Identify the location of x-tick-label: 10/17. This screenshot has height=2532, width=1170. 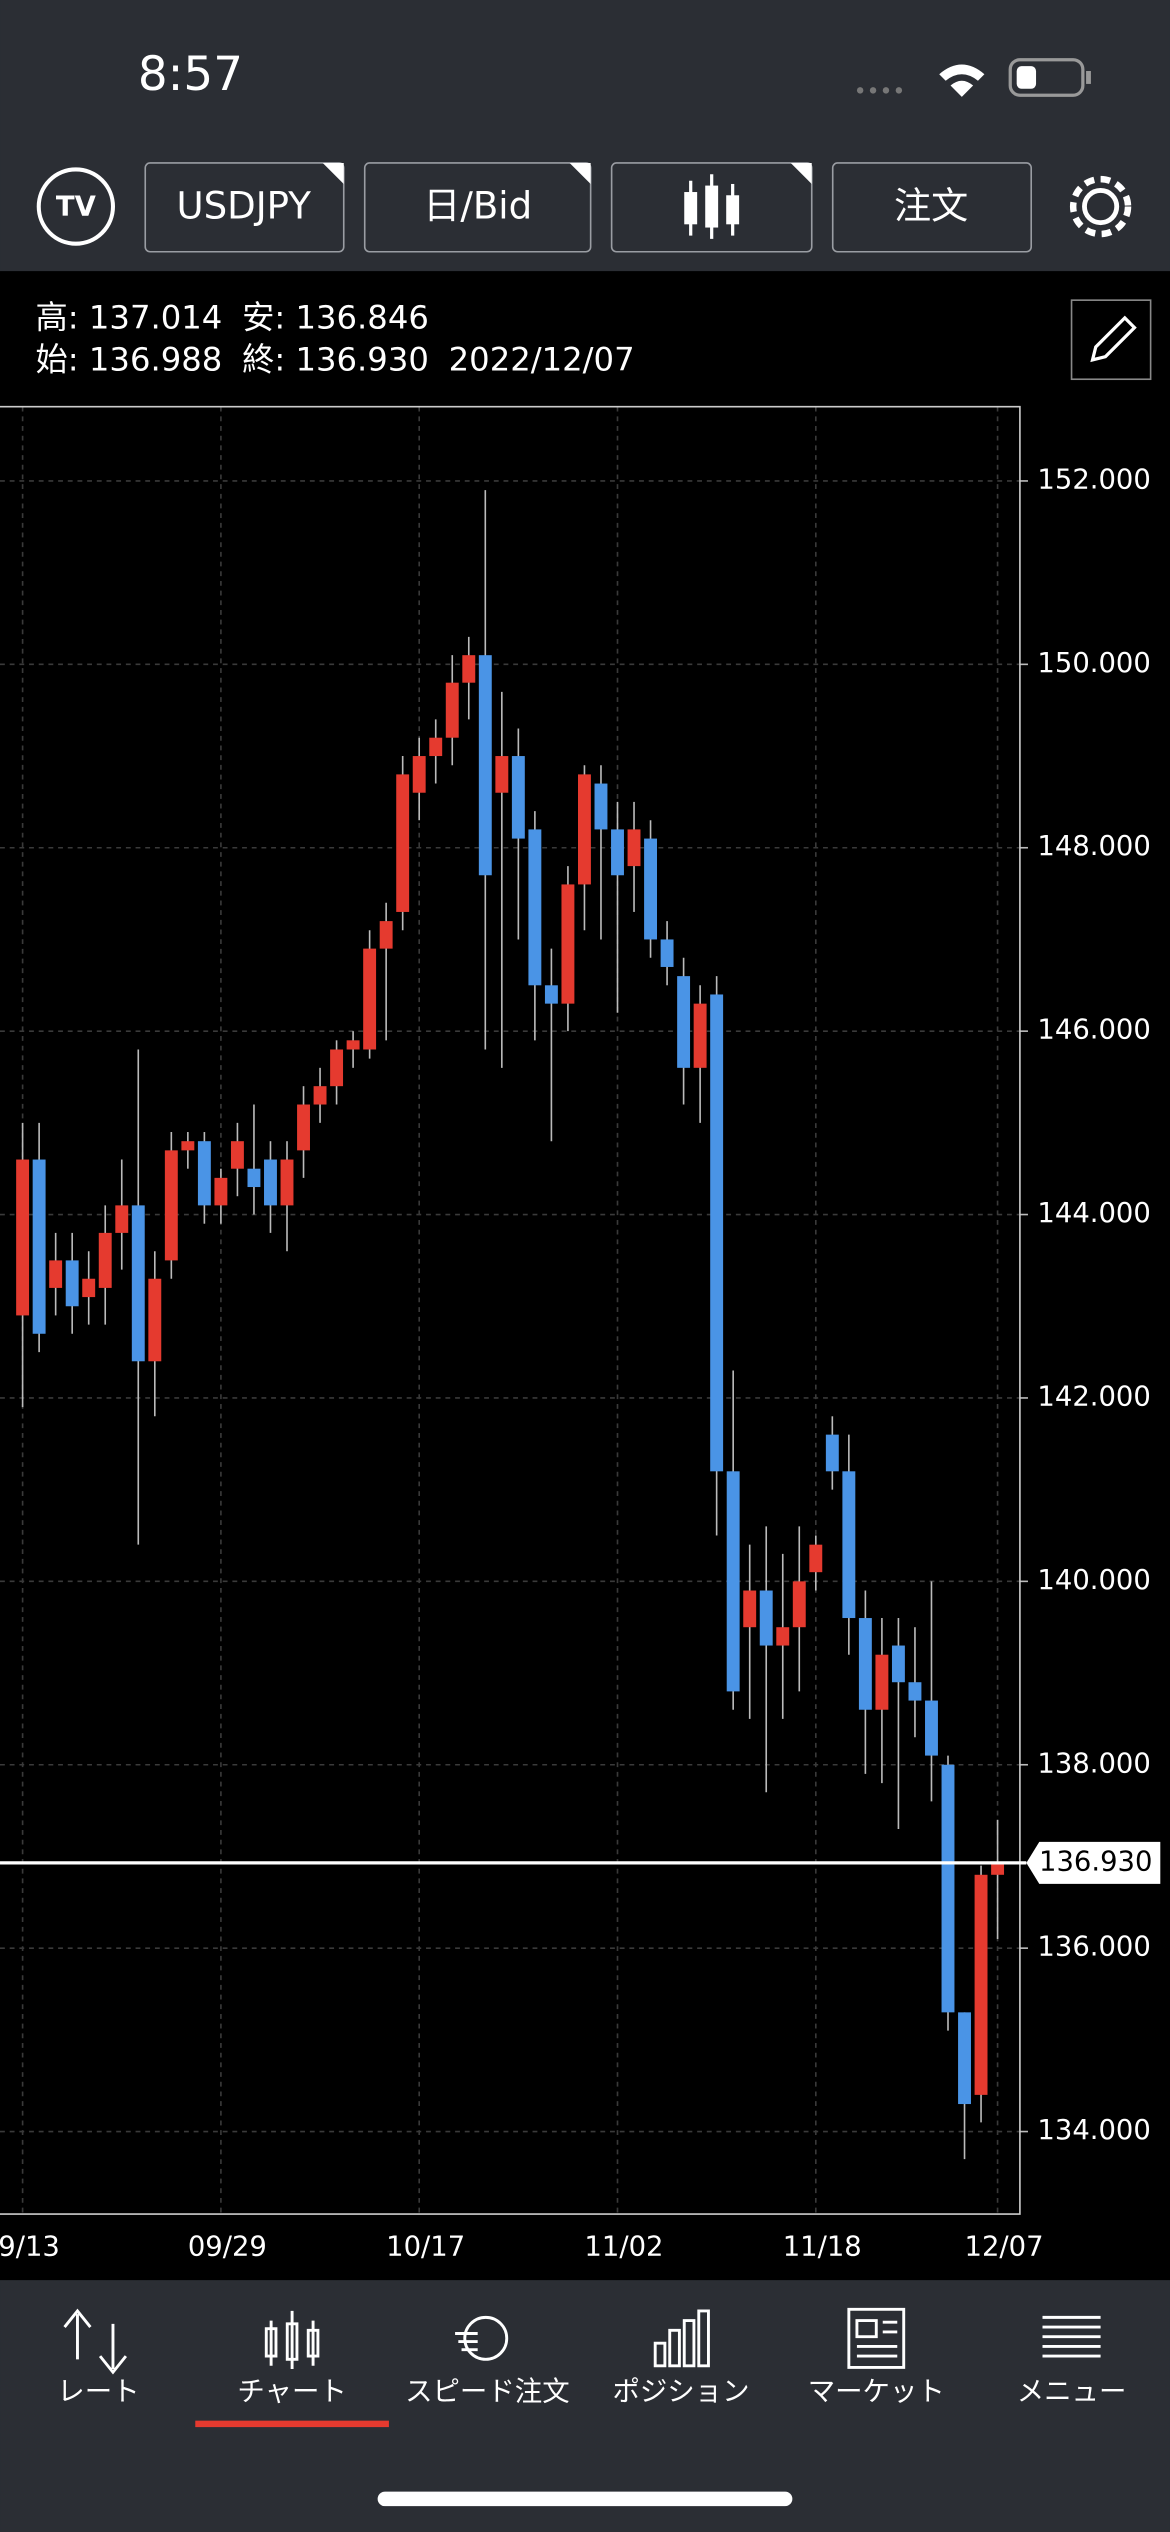
(425, 2246).